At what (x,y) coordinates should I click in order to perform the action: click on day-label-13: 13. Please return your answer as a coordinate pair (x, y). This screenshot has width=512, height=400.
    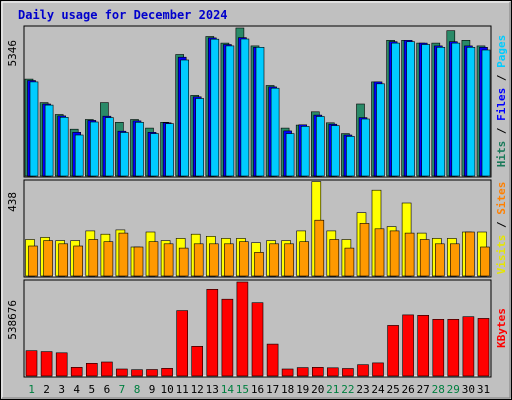
    Looking at the image, I should click on (212, 389).